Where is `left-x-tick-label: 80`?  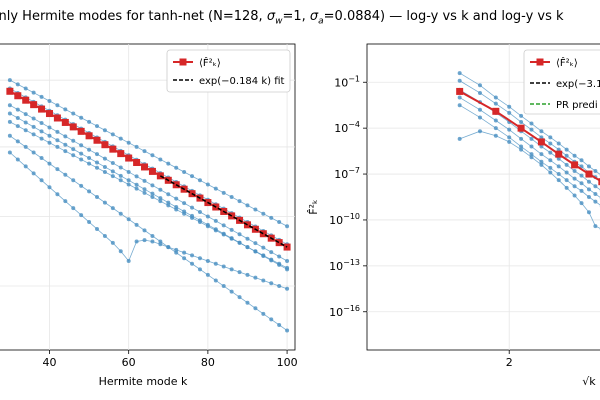
left-x-tick-label: 80 is located at coordinates (208, 362).